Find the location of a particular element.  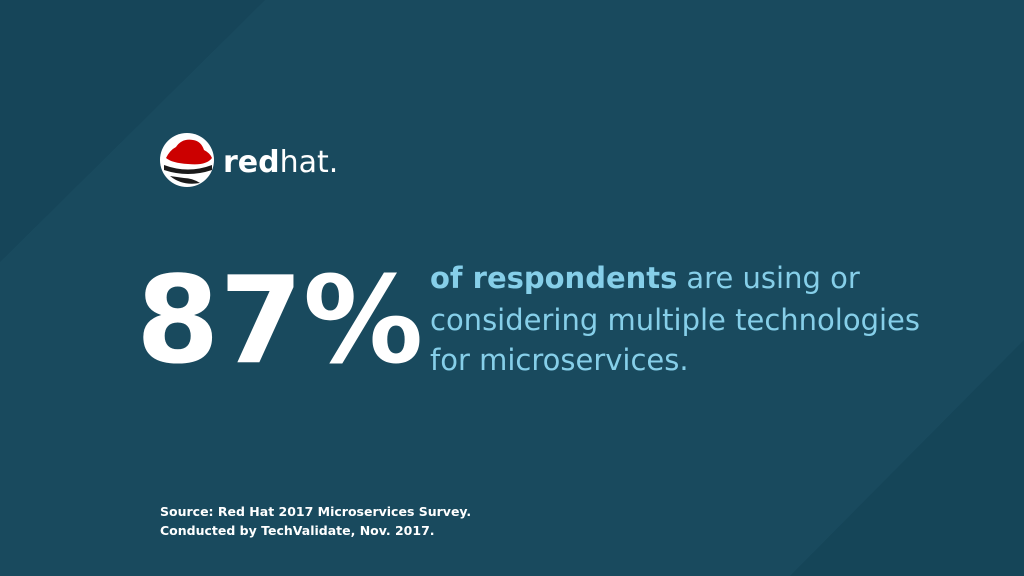

logo: redhat. is located at coordinates (249, 160).